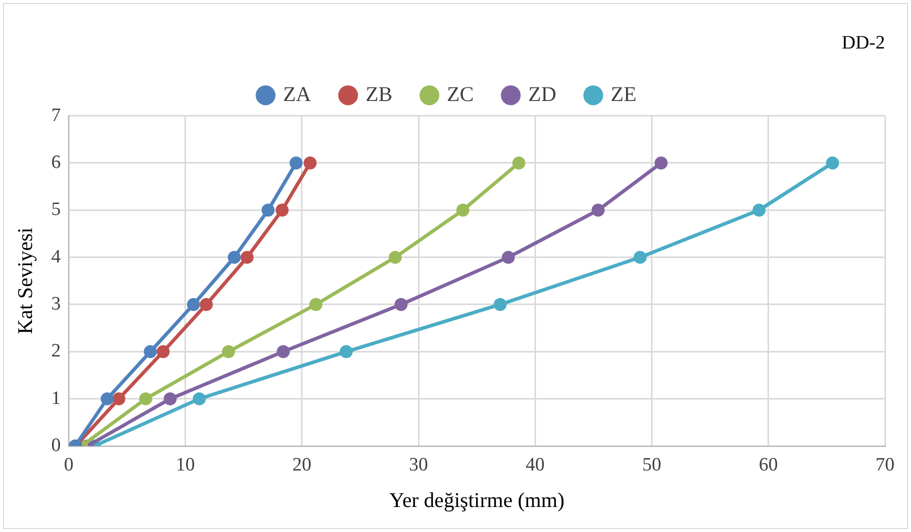 The width and height of the screenshot is (911, 532). Describe the element at coordinates (56, 115) in the screenshot. I see `y-tick-label: 7` at that location.